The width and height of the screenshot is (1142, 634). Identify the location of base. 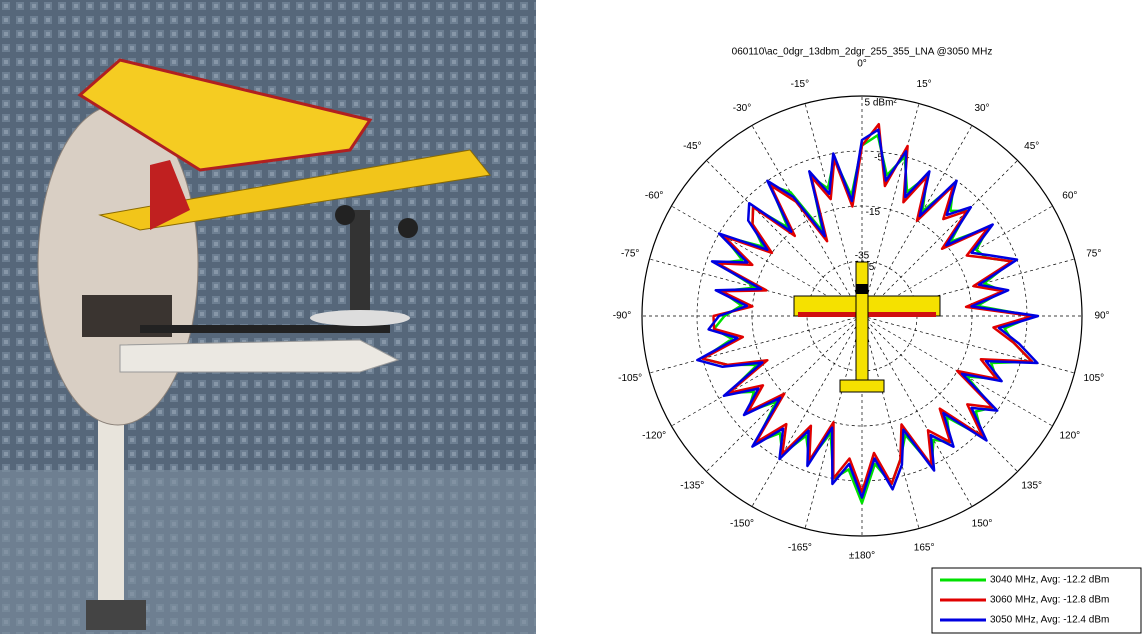
(116, 615).